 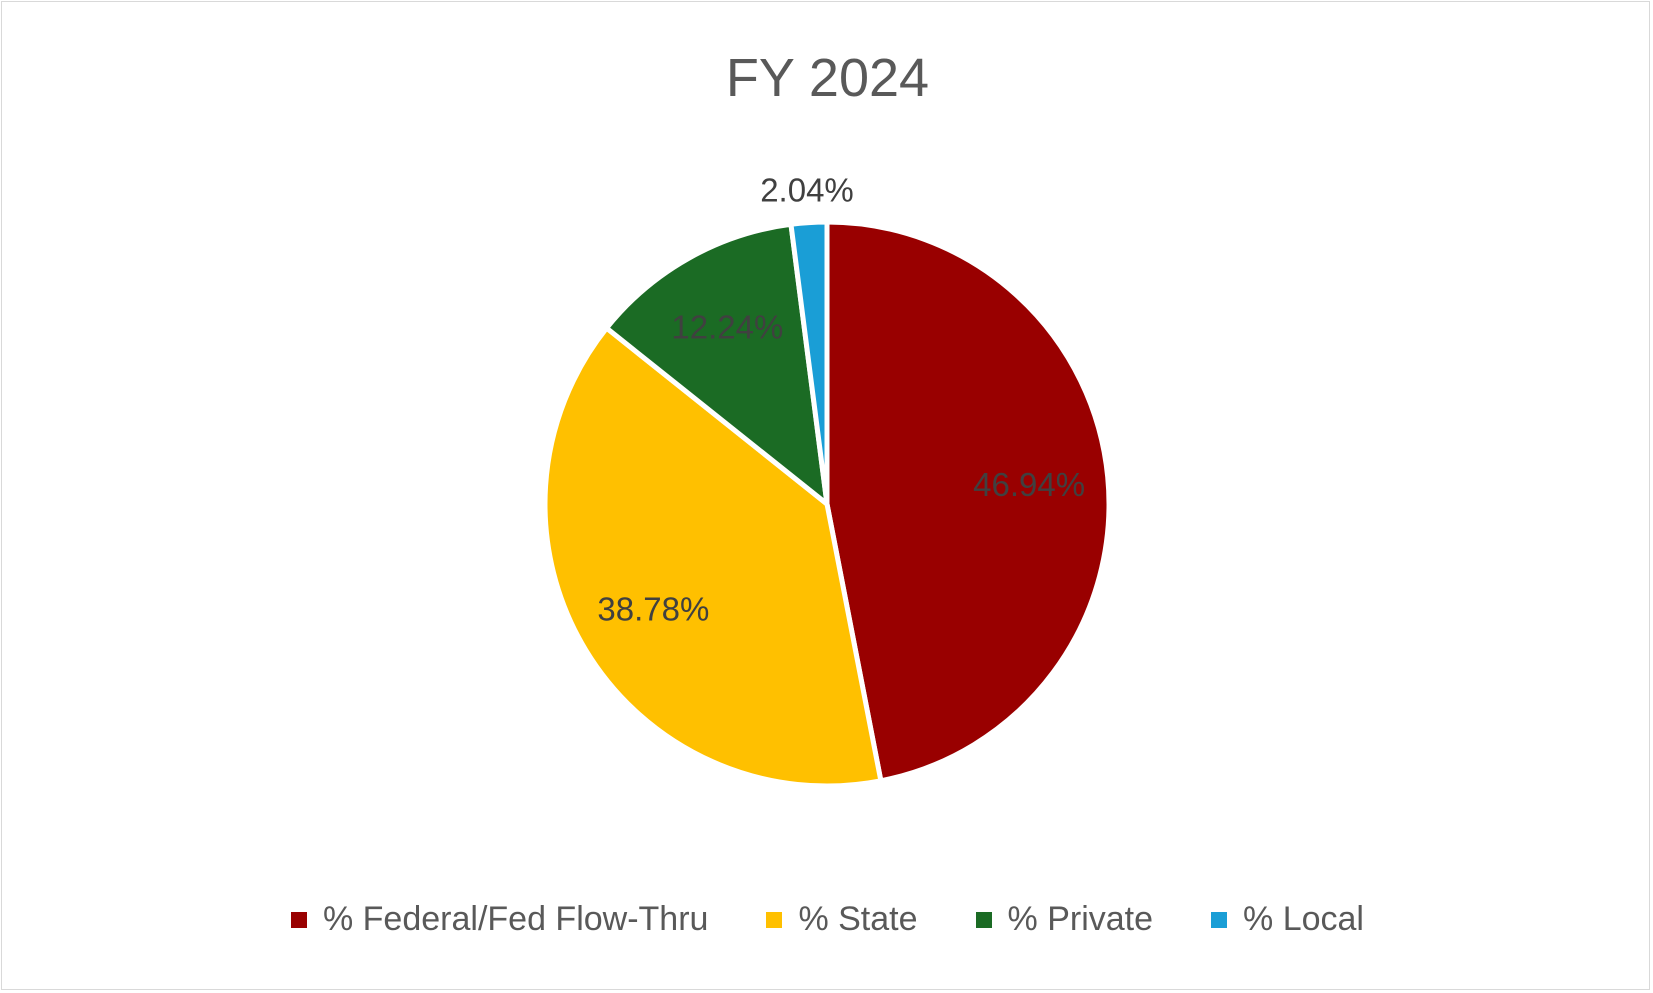 I want to click on legend-item-private: % Private, so click(x=1064, y=919).